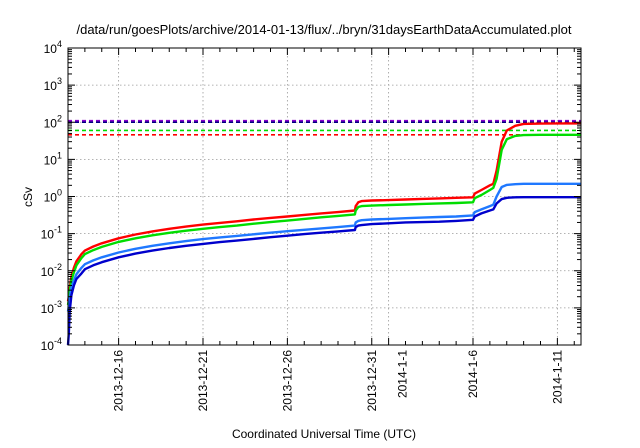 The height and width of the screenshot is (448, 640). What do you see at coordinates (53, 196) in the screenshot?
I see `y-tick-label: 10⁰` at bounding box center [53, 196].